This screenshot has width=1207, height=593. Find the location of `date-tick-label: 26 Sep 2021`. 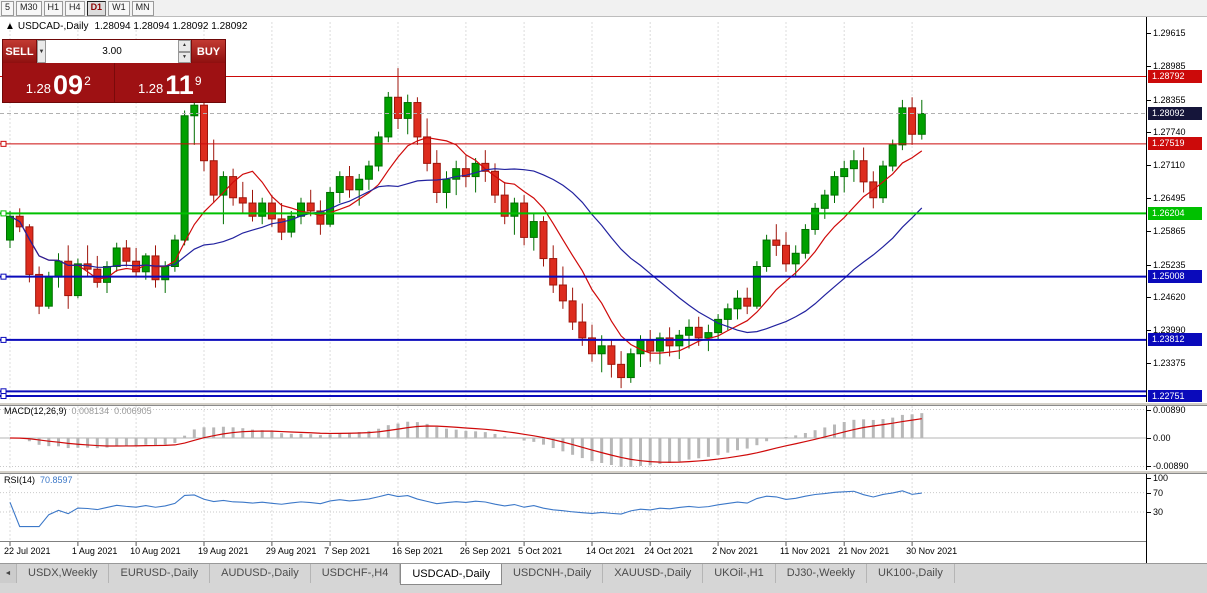

date-tick-label: 26 Sep 2021 is located at coordinates (485, 551).